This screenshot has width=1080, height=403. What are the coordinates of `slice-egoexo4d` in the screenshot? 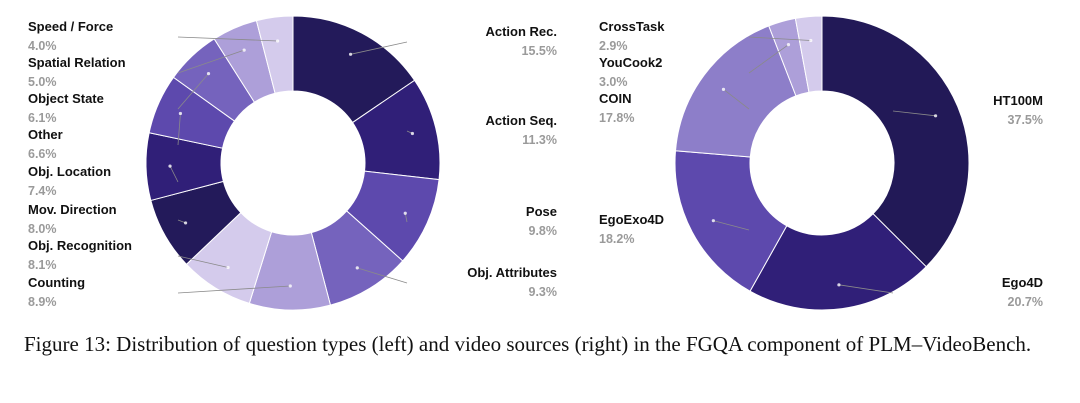 It's located at (731, 221).